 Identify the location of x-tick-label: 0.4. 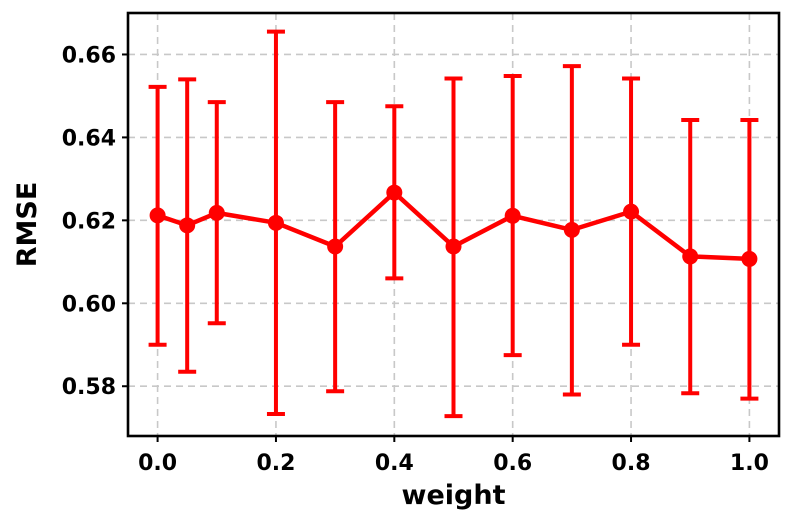
(394, 463).